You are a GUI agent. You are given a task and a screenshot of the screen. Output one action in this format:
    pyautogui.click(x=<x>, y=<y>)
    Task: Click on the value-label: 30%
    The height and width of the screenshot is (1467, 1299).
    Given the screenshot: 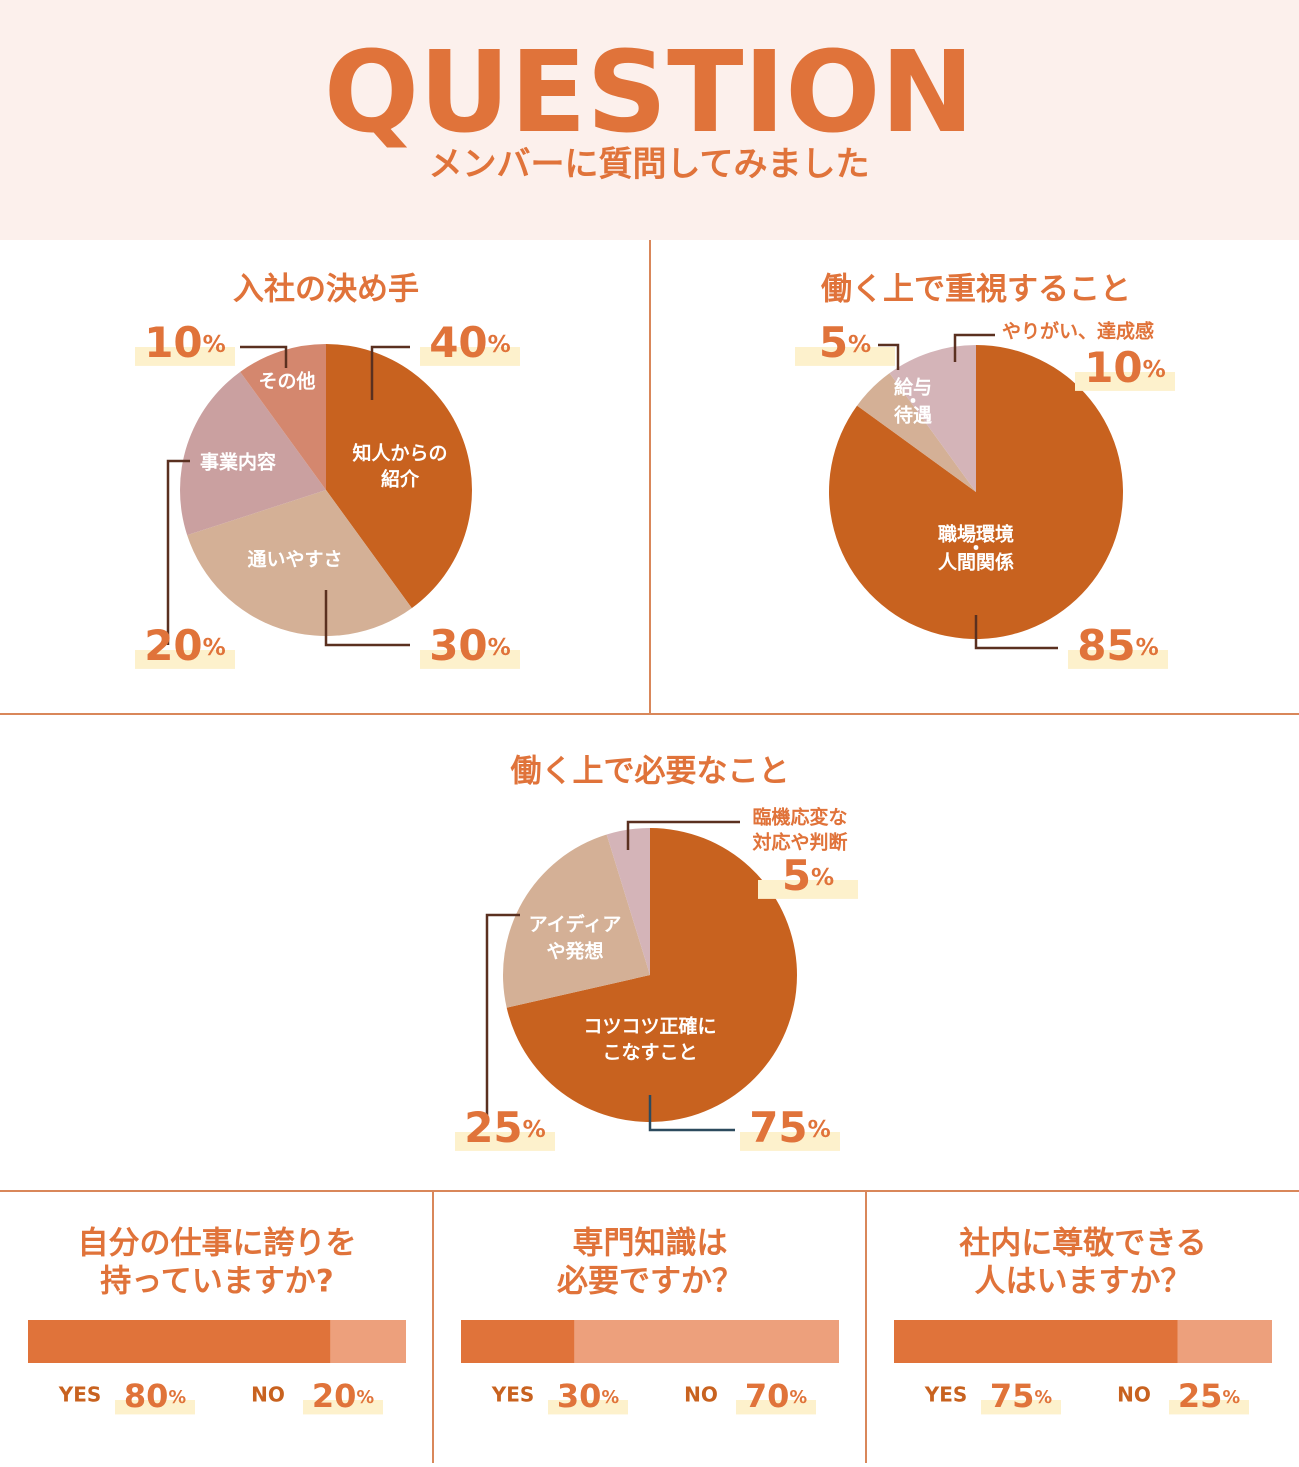 What is the action you would take?
    pyautogui.click(x=470, y=645)
    